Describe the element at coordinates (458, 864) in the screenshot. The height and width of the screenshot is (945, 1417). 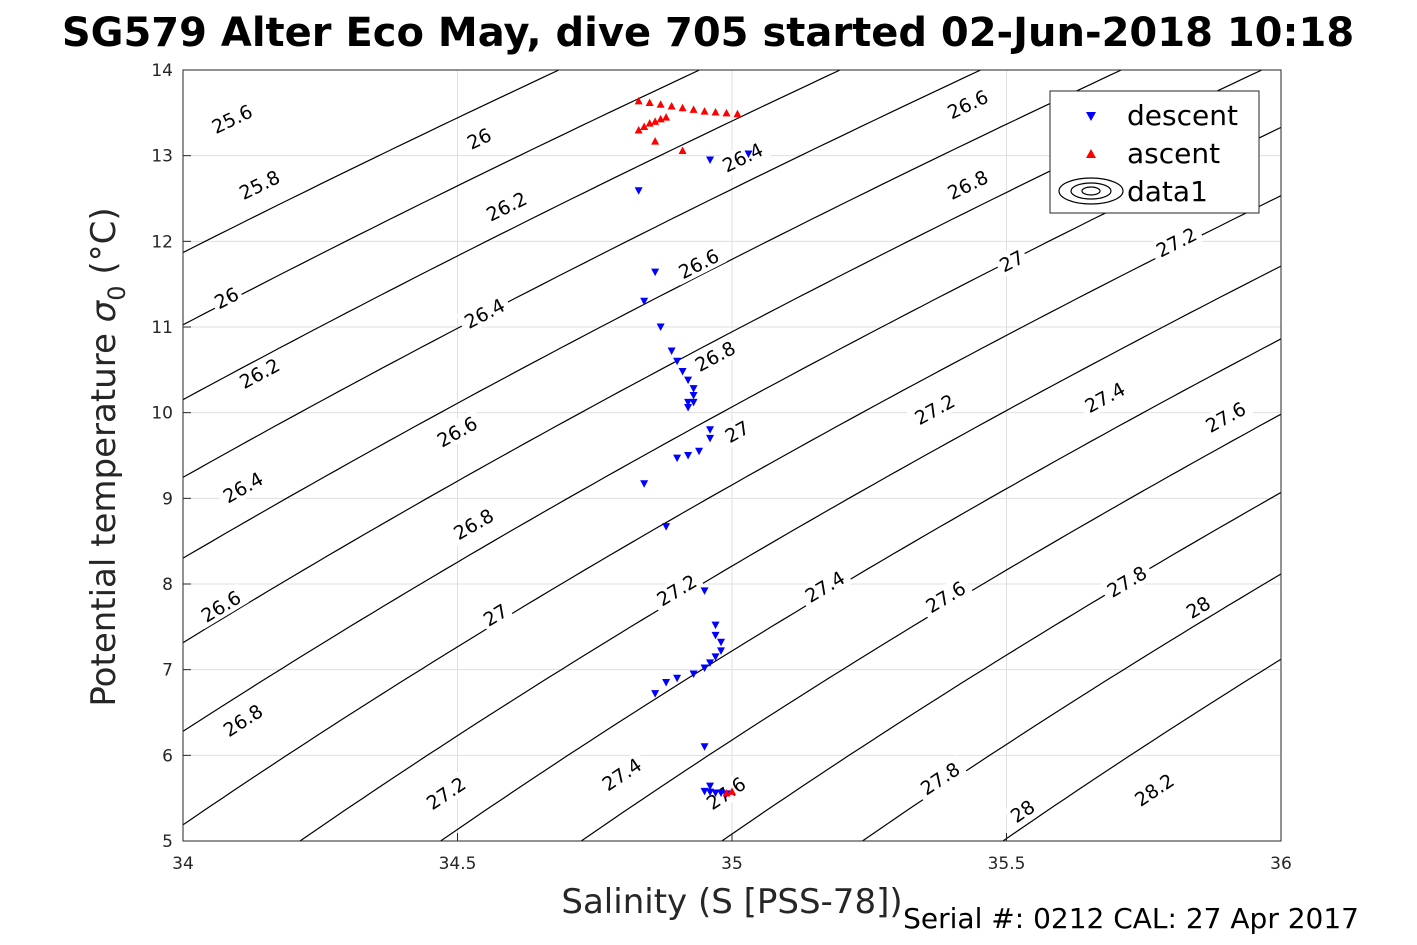
I see `x-tick-label: 34.5` at that location.